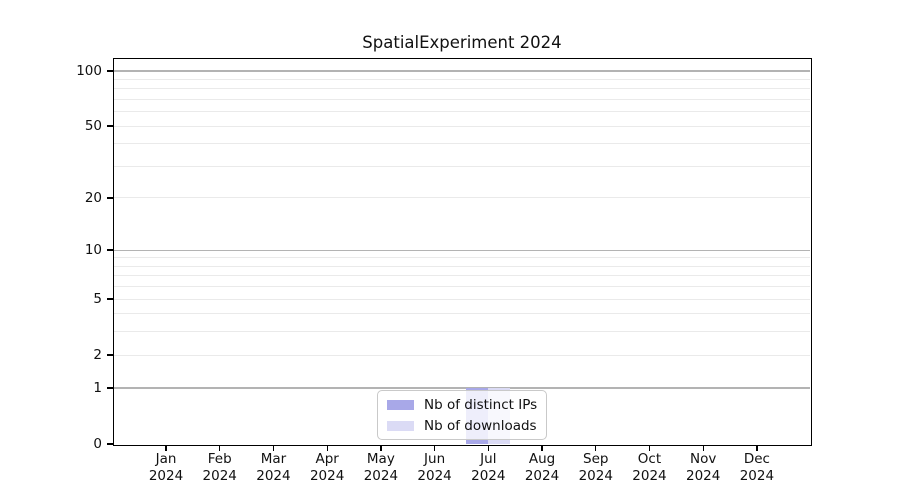 Image resolution: width=900 pixels, height=500 pixels. I want to click on x-tick-label-apr: Apr 2024, so click(327, 467).